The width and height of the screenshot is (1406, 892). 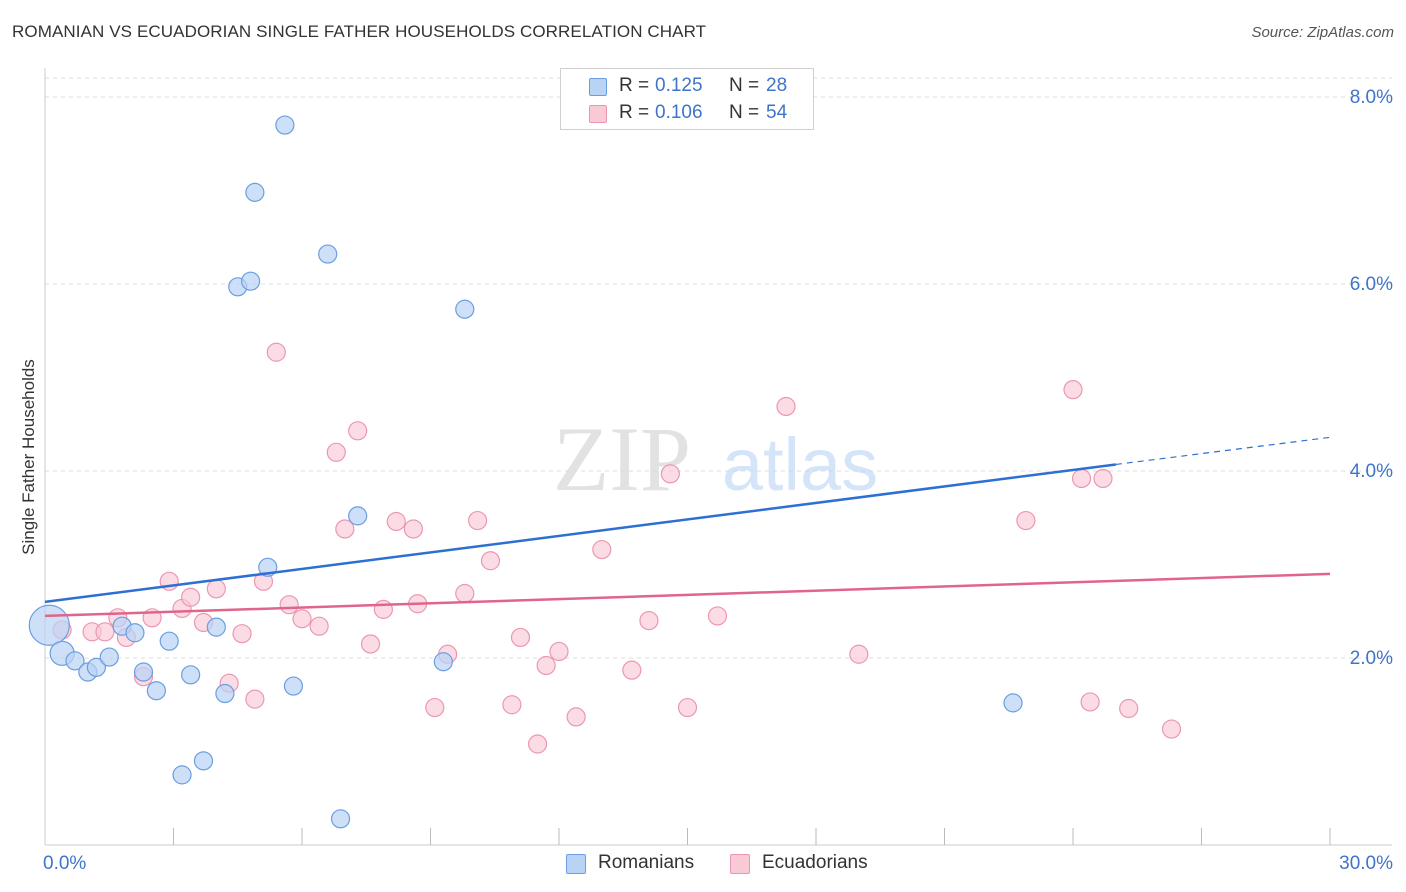 I want to click on legend-label: Romanians, so click(x=646, y=862).